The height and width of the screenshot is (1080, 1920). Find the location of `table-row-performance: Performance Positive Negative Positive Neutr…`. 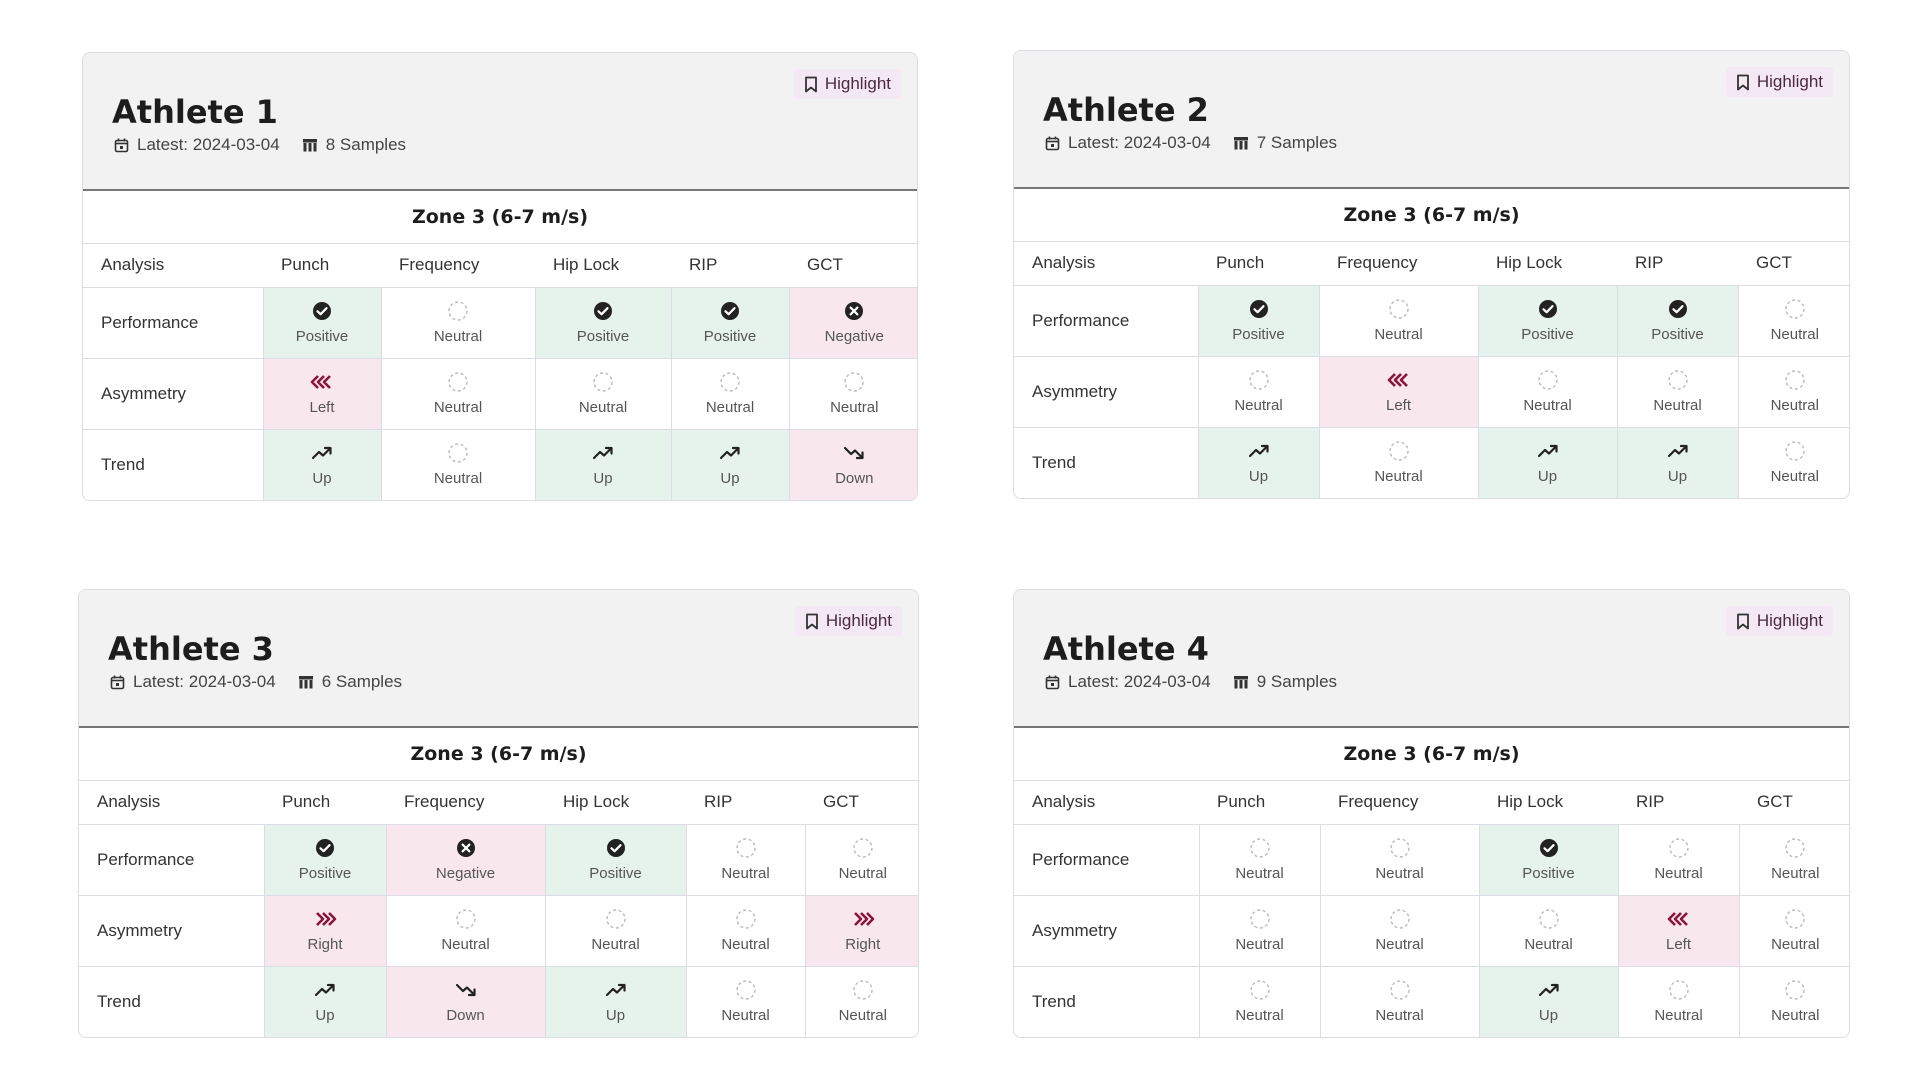

table-row-performance: Performance Positive Negative Positive Neutr… is located at coordinates (498, 859).